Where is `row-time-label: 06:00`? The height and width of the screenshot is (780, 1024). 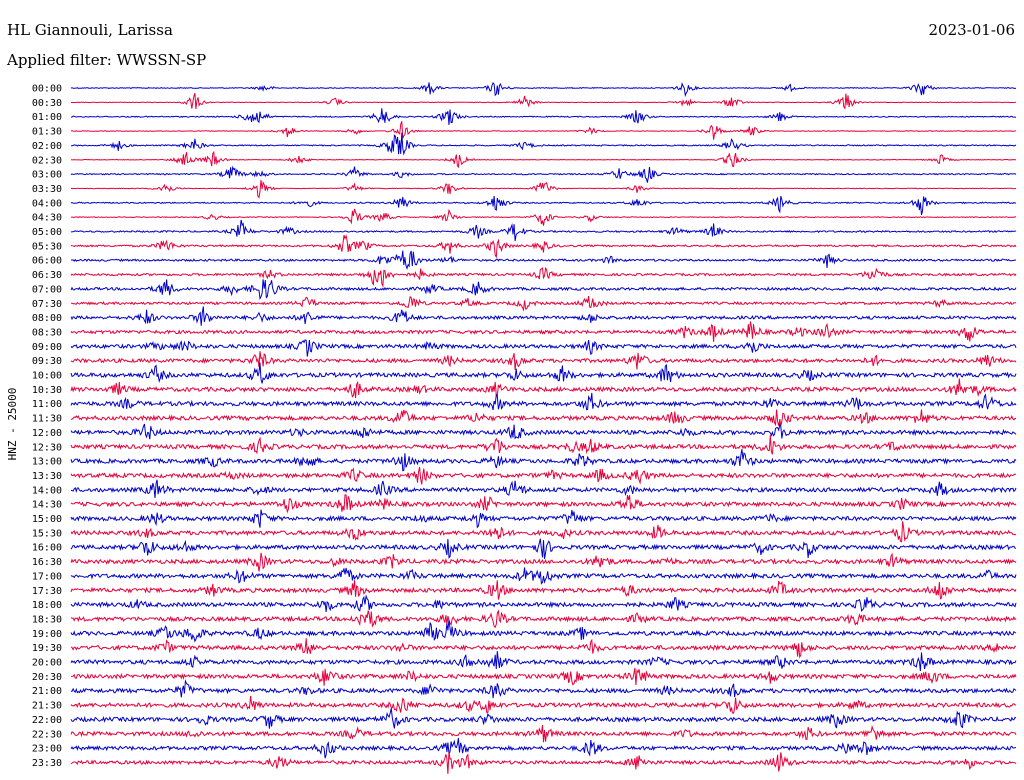
row-time-label: 06:00 is located at coordinates (47, 261).